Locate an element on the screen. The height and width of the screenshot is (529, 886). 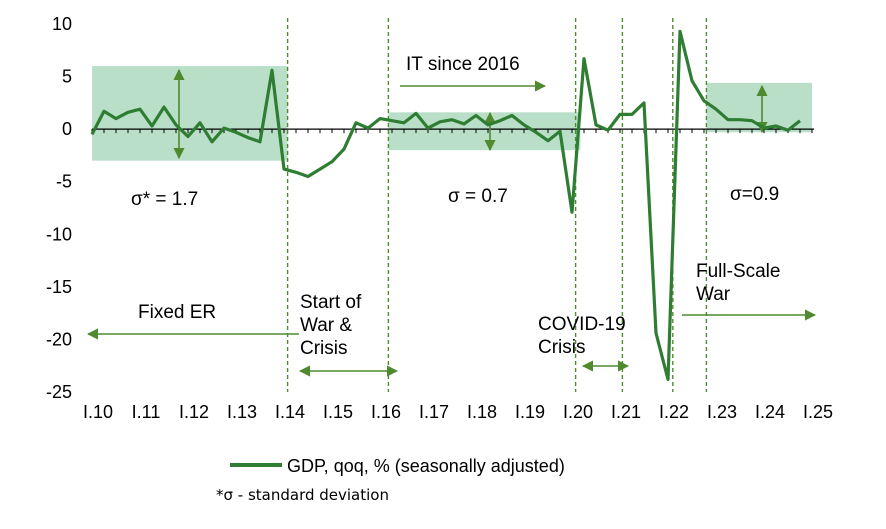
x-tick-label: I.21 is located at coordinates (626, 412).